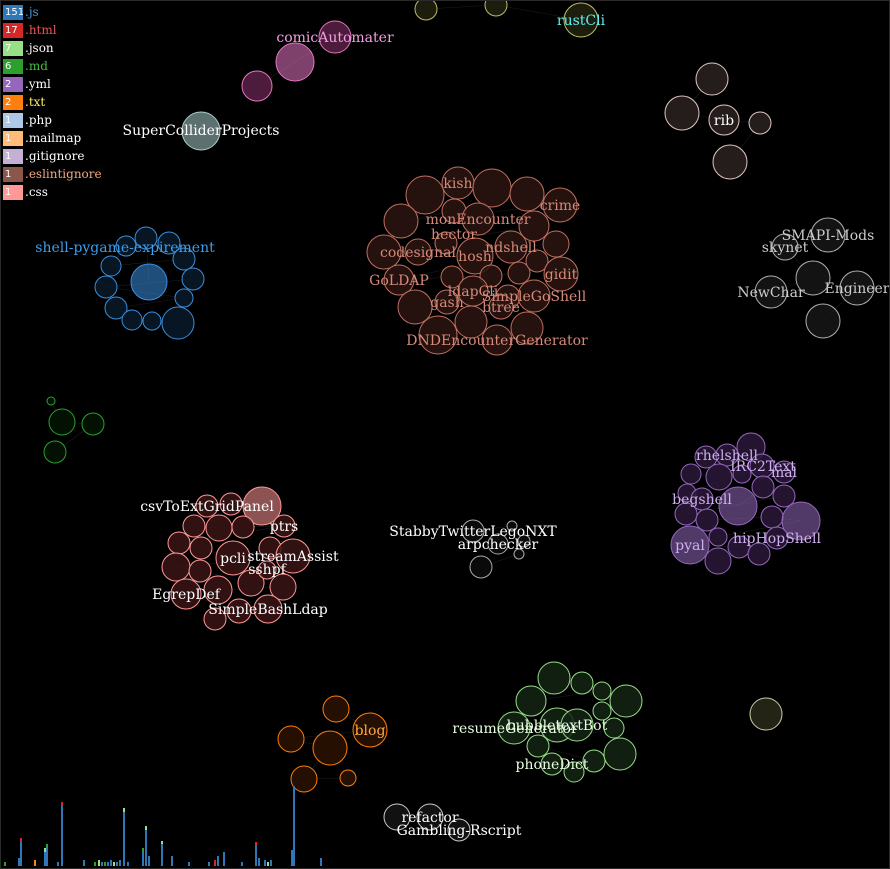 The height and width of the screenshot is (869, 890). What do you see at coordinates (52, 12) in the screenshot?
I see `legend-item: 151 .js` at bounding box center [52, 12].